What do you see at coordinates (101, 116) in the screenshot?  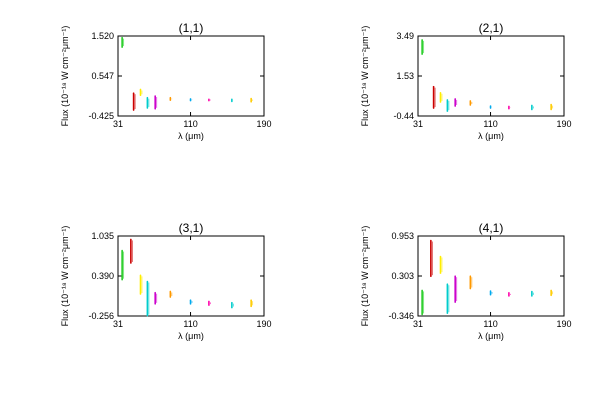 I see `y-tick-label: -0.425` at bounding box center [101, 116].